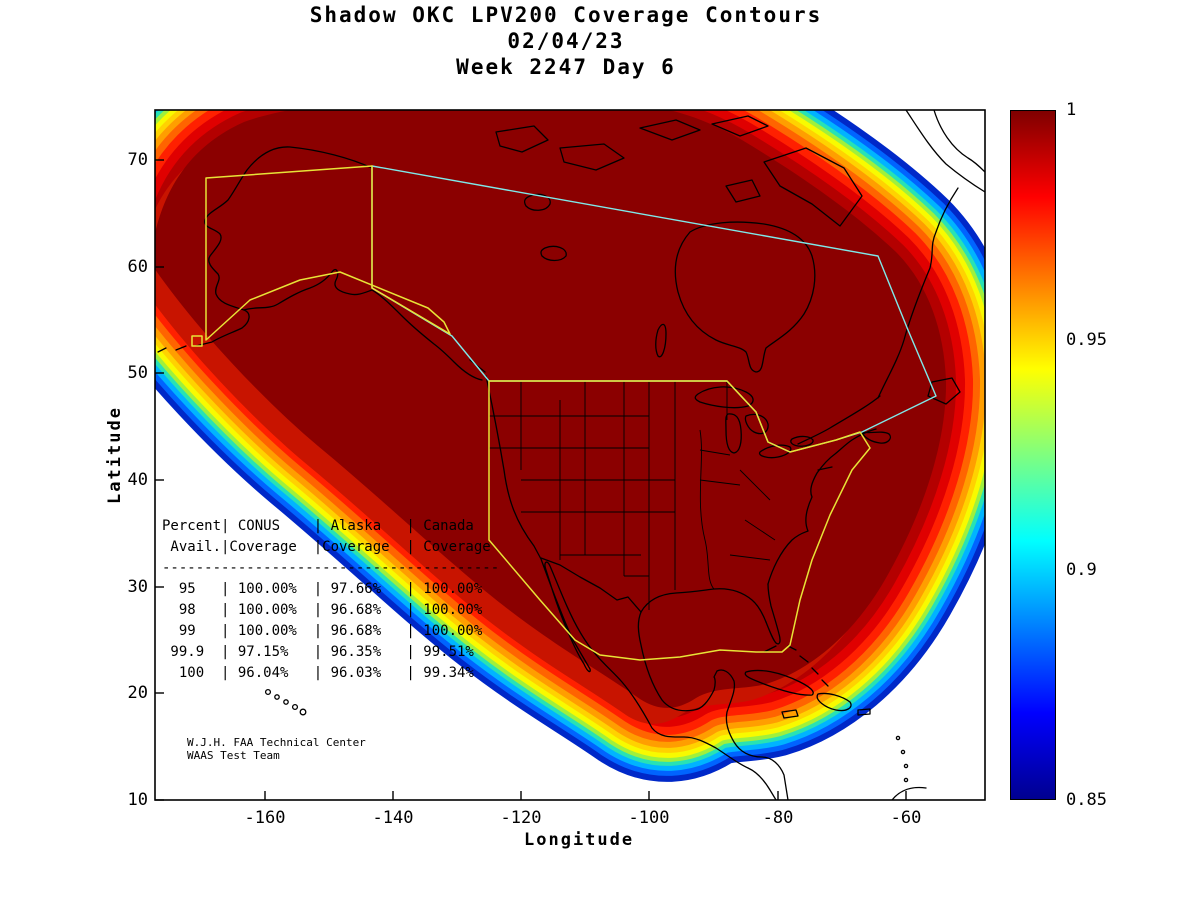 This screenshot has height=900, width=1200. Describe the element at coordinates (1086, 800) in the screenshot. I see `colorbar-tick-label: 0.85` at that location.